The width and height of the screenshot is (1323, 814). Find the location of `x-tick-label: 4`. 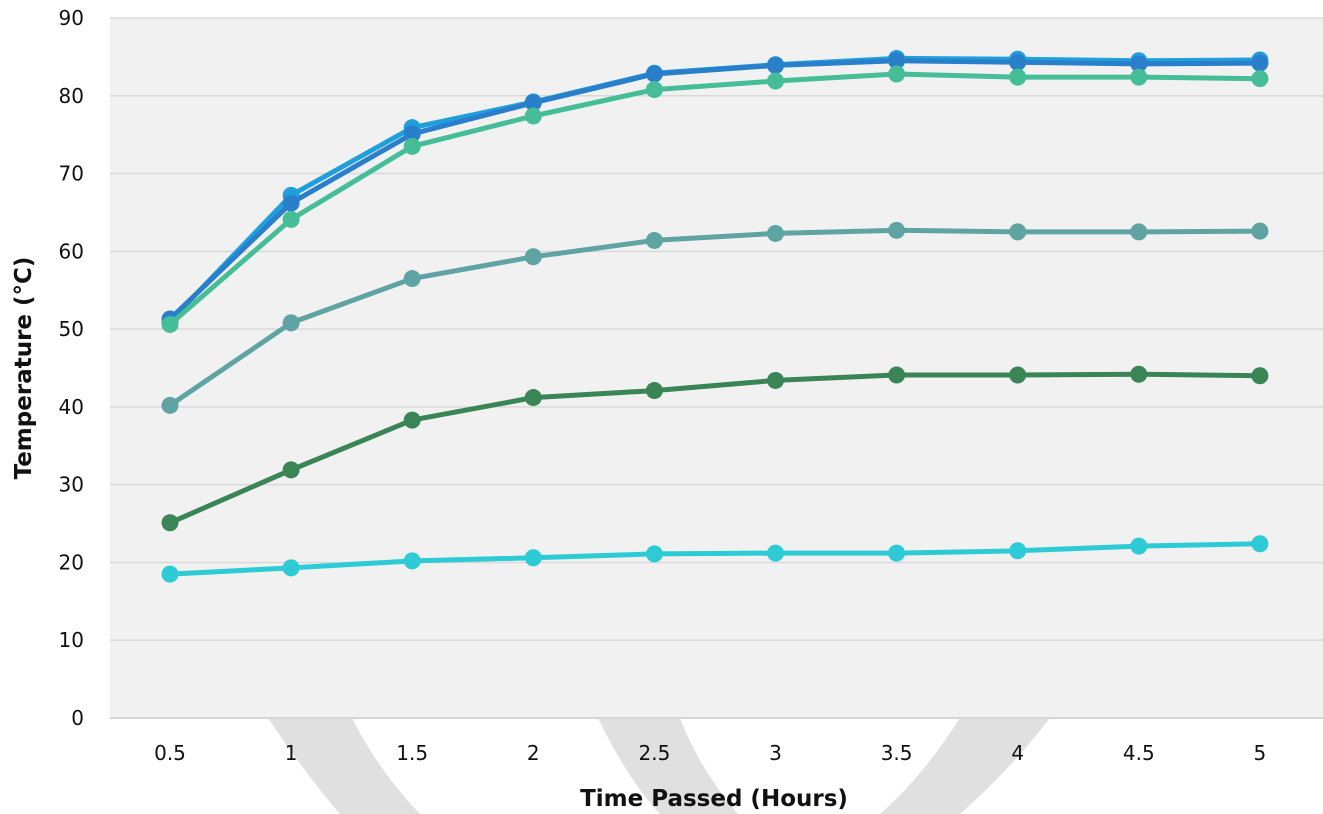

x-tick-label: 4 is located at coordinates (1017, 753).